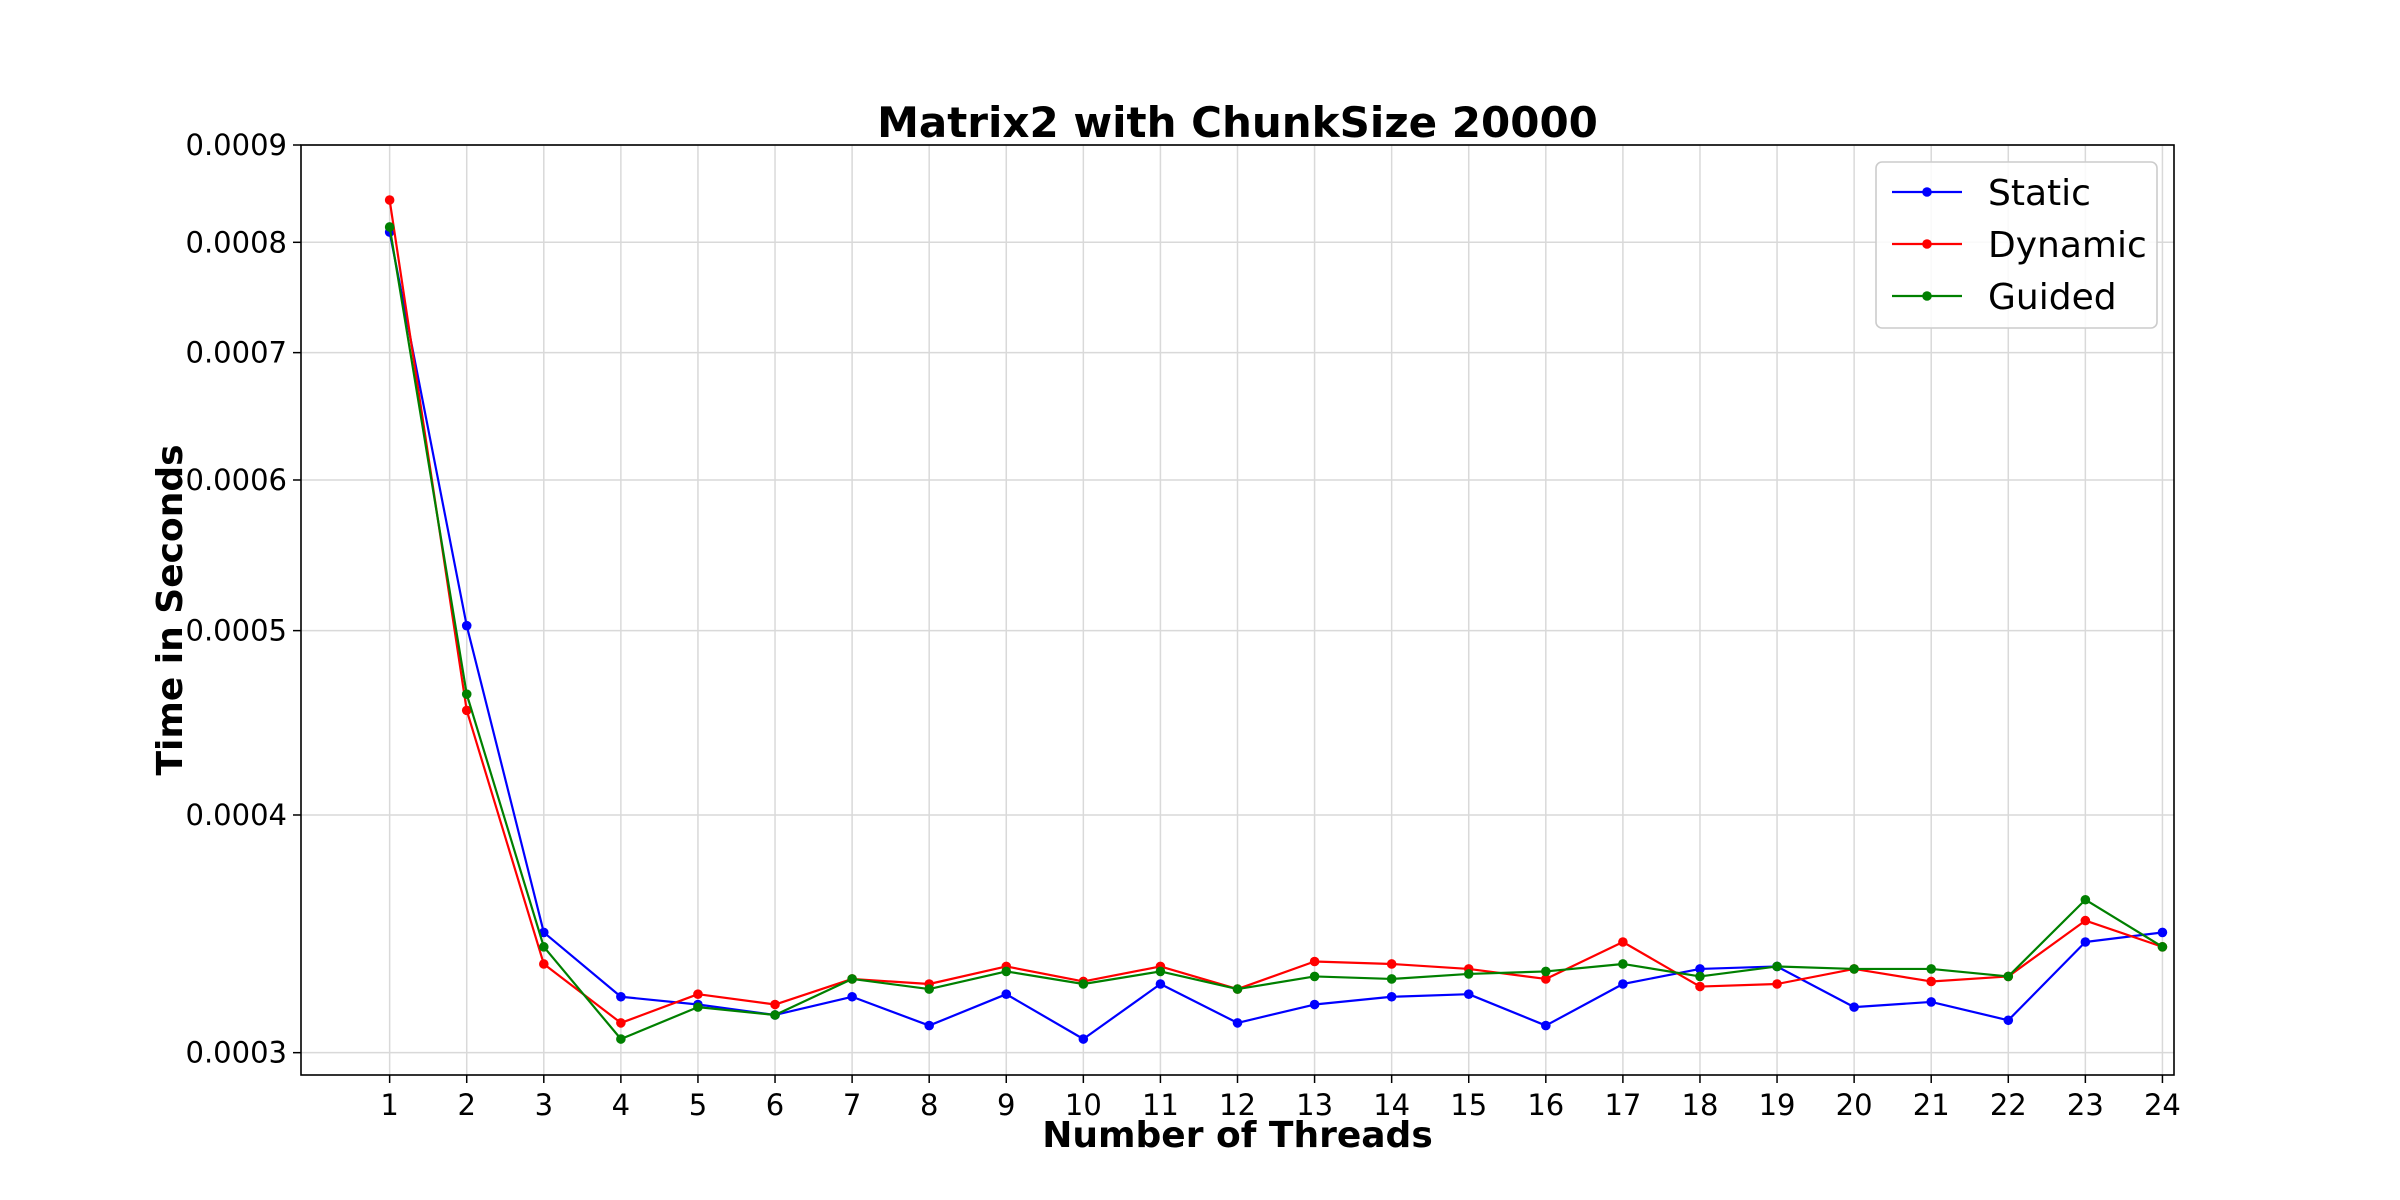 This screenshot has width=2400, height=1200. What do you see at coordinates (1006, 1105) in the screenshot?
I see `x-tick-label: 9` at bounding box center [1006, 1105].